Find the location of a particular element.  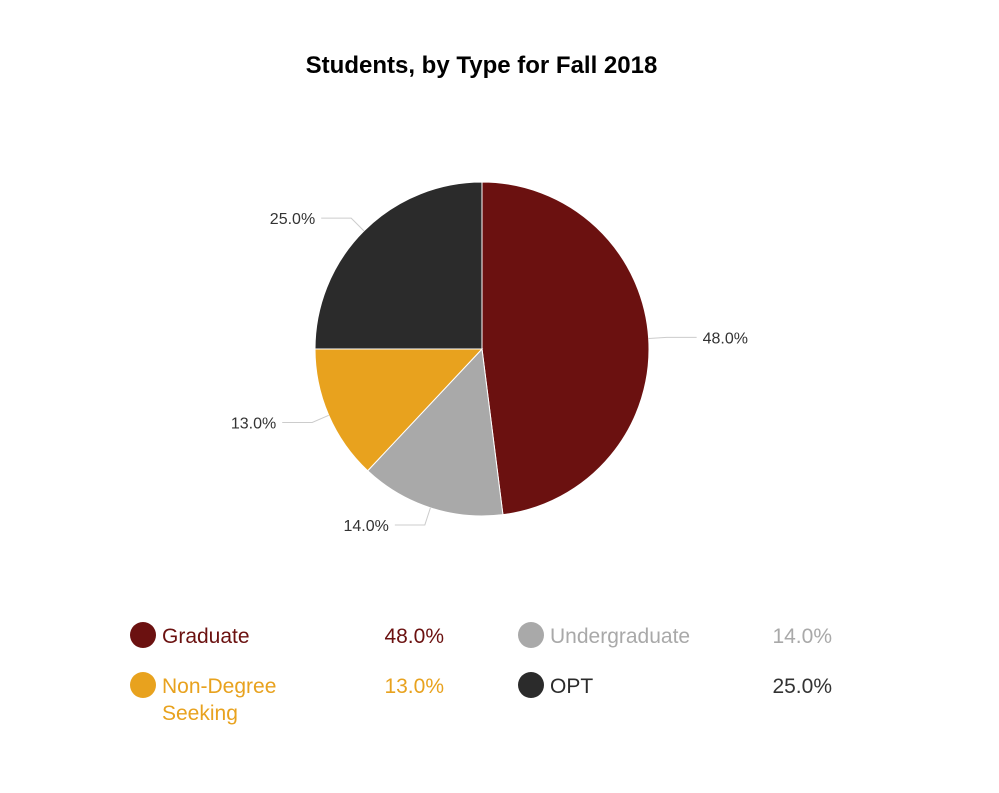

legend-marker-non-degree-seeking is located at coordinates (143, 685).